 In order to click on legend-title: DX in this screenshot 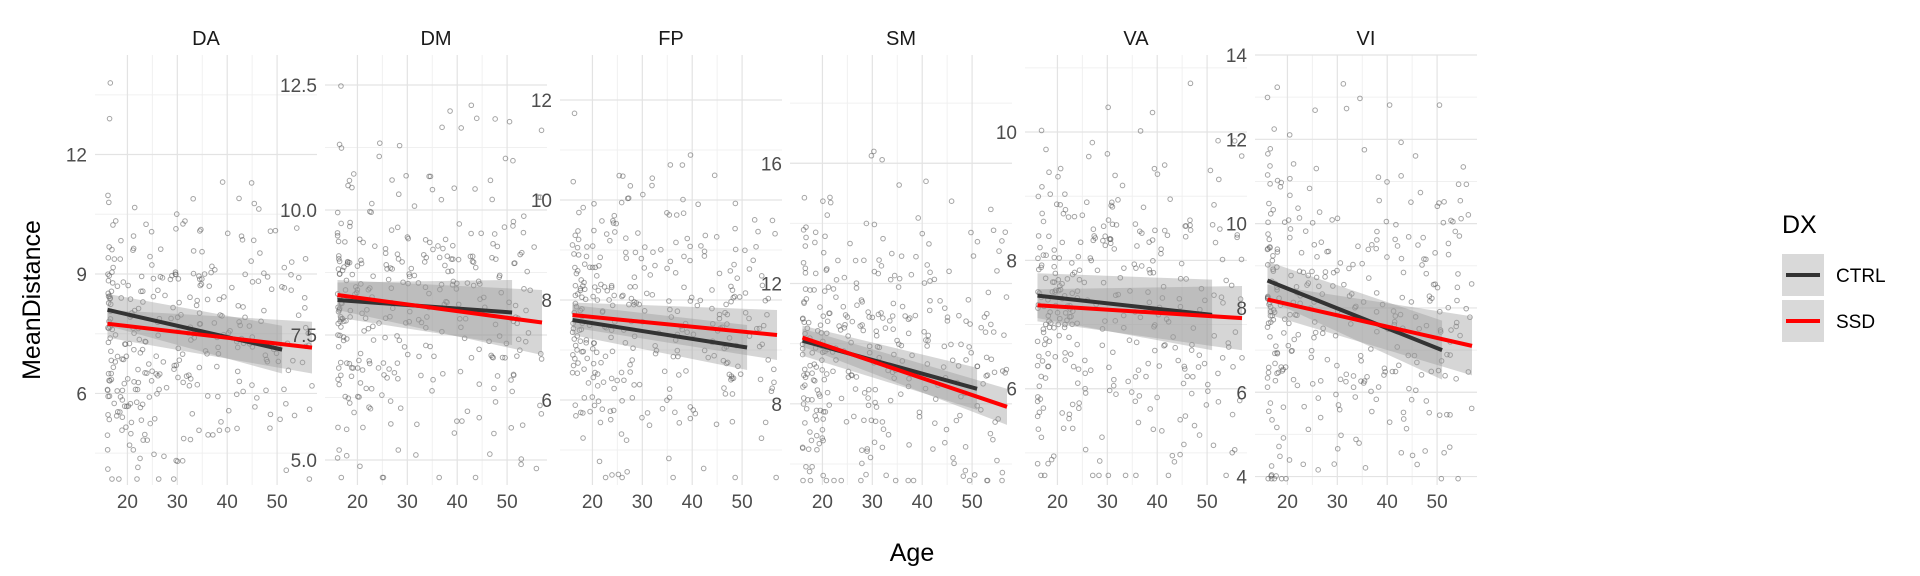, I will do `click(1799, 225)`.